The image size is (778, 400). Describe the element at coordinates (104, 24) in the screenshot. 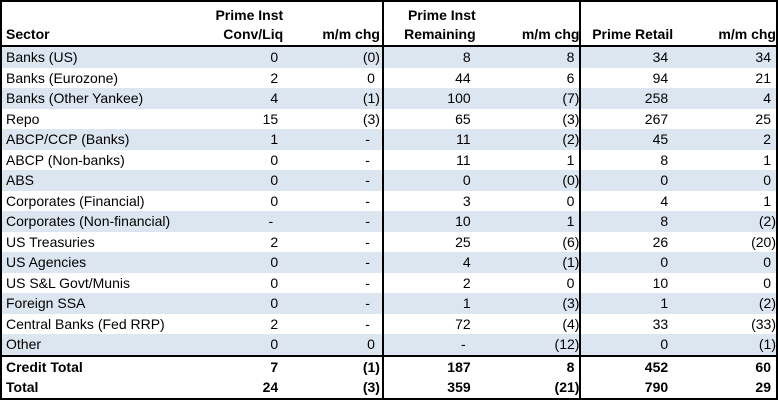

I see `header-sector: Sector` at that location.